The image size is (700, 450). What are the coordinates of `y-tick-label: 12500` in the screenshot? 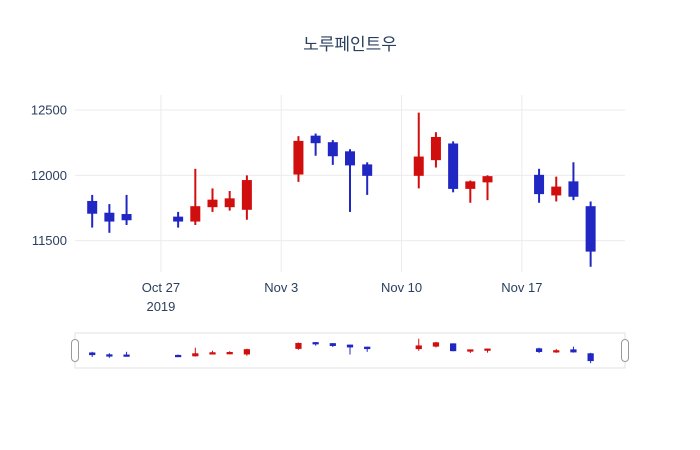 It's located at (49, 110).